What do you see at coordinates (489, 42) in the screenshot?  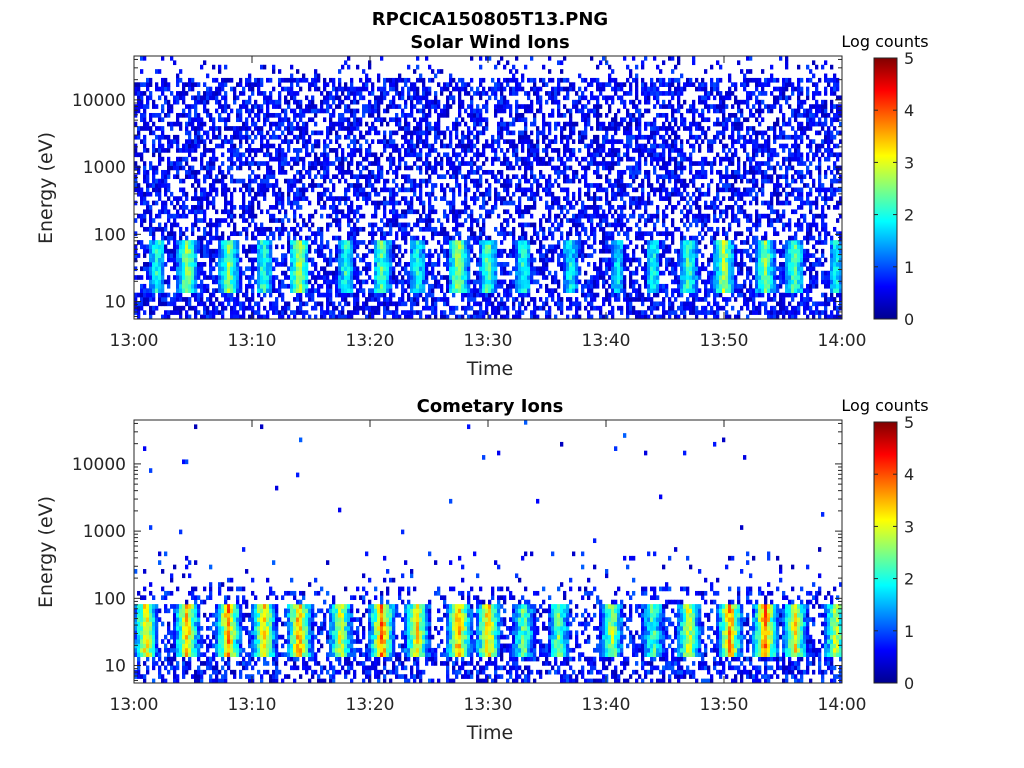 I see `panel-title-solar-wind: Solar Wind Ions` at bounding box center [489, 42].